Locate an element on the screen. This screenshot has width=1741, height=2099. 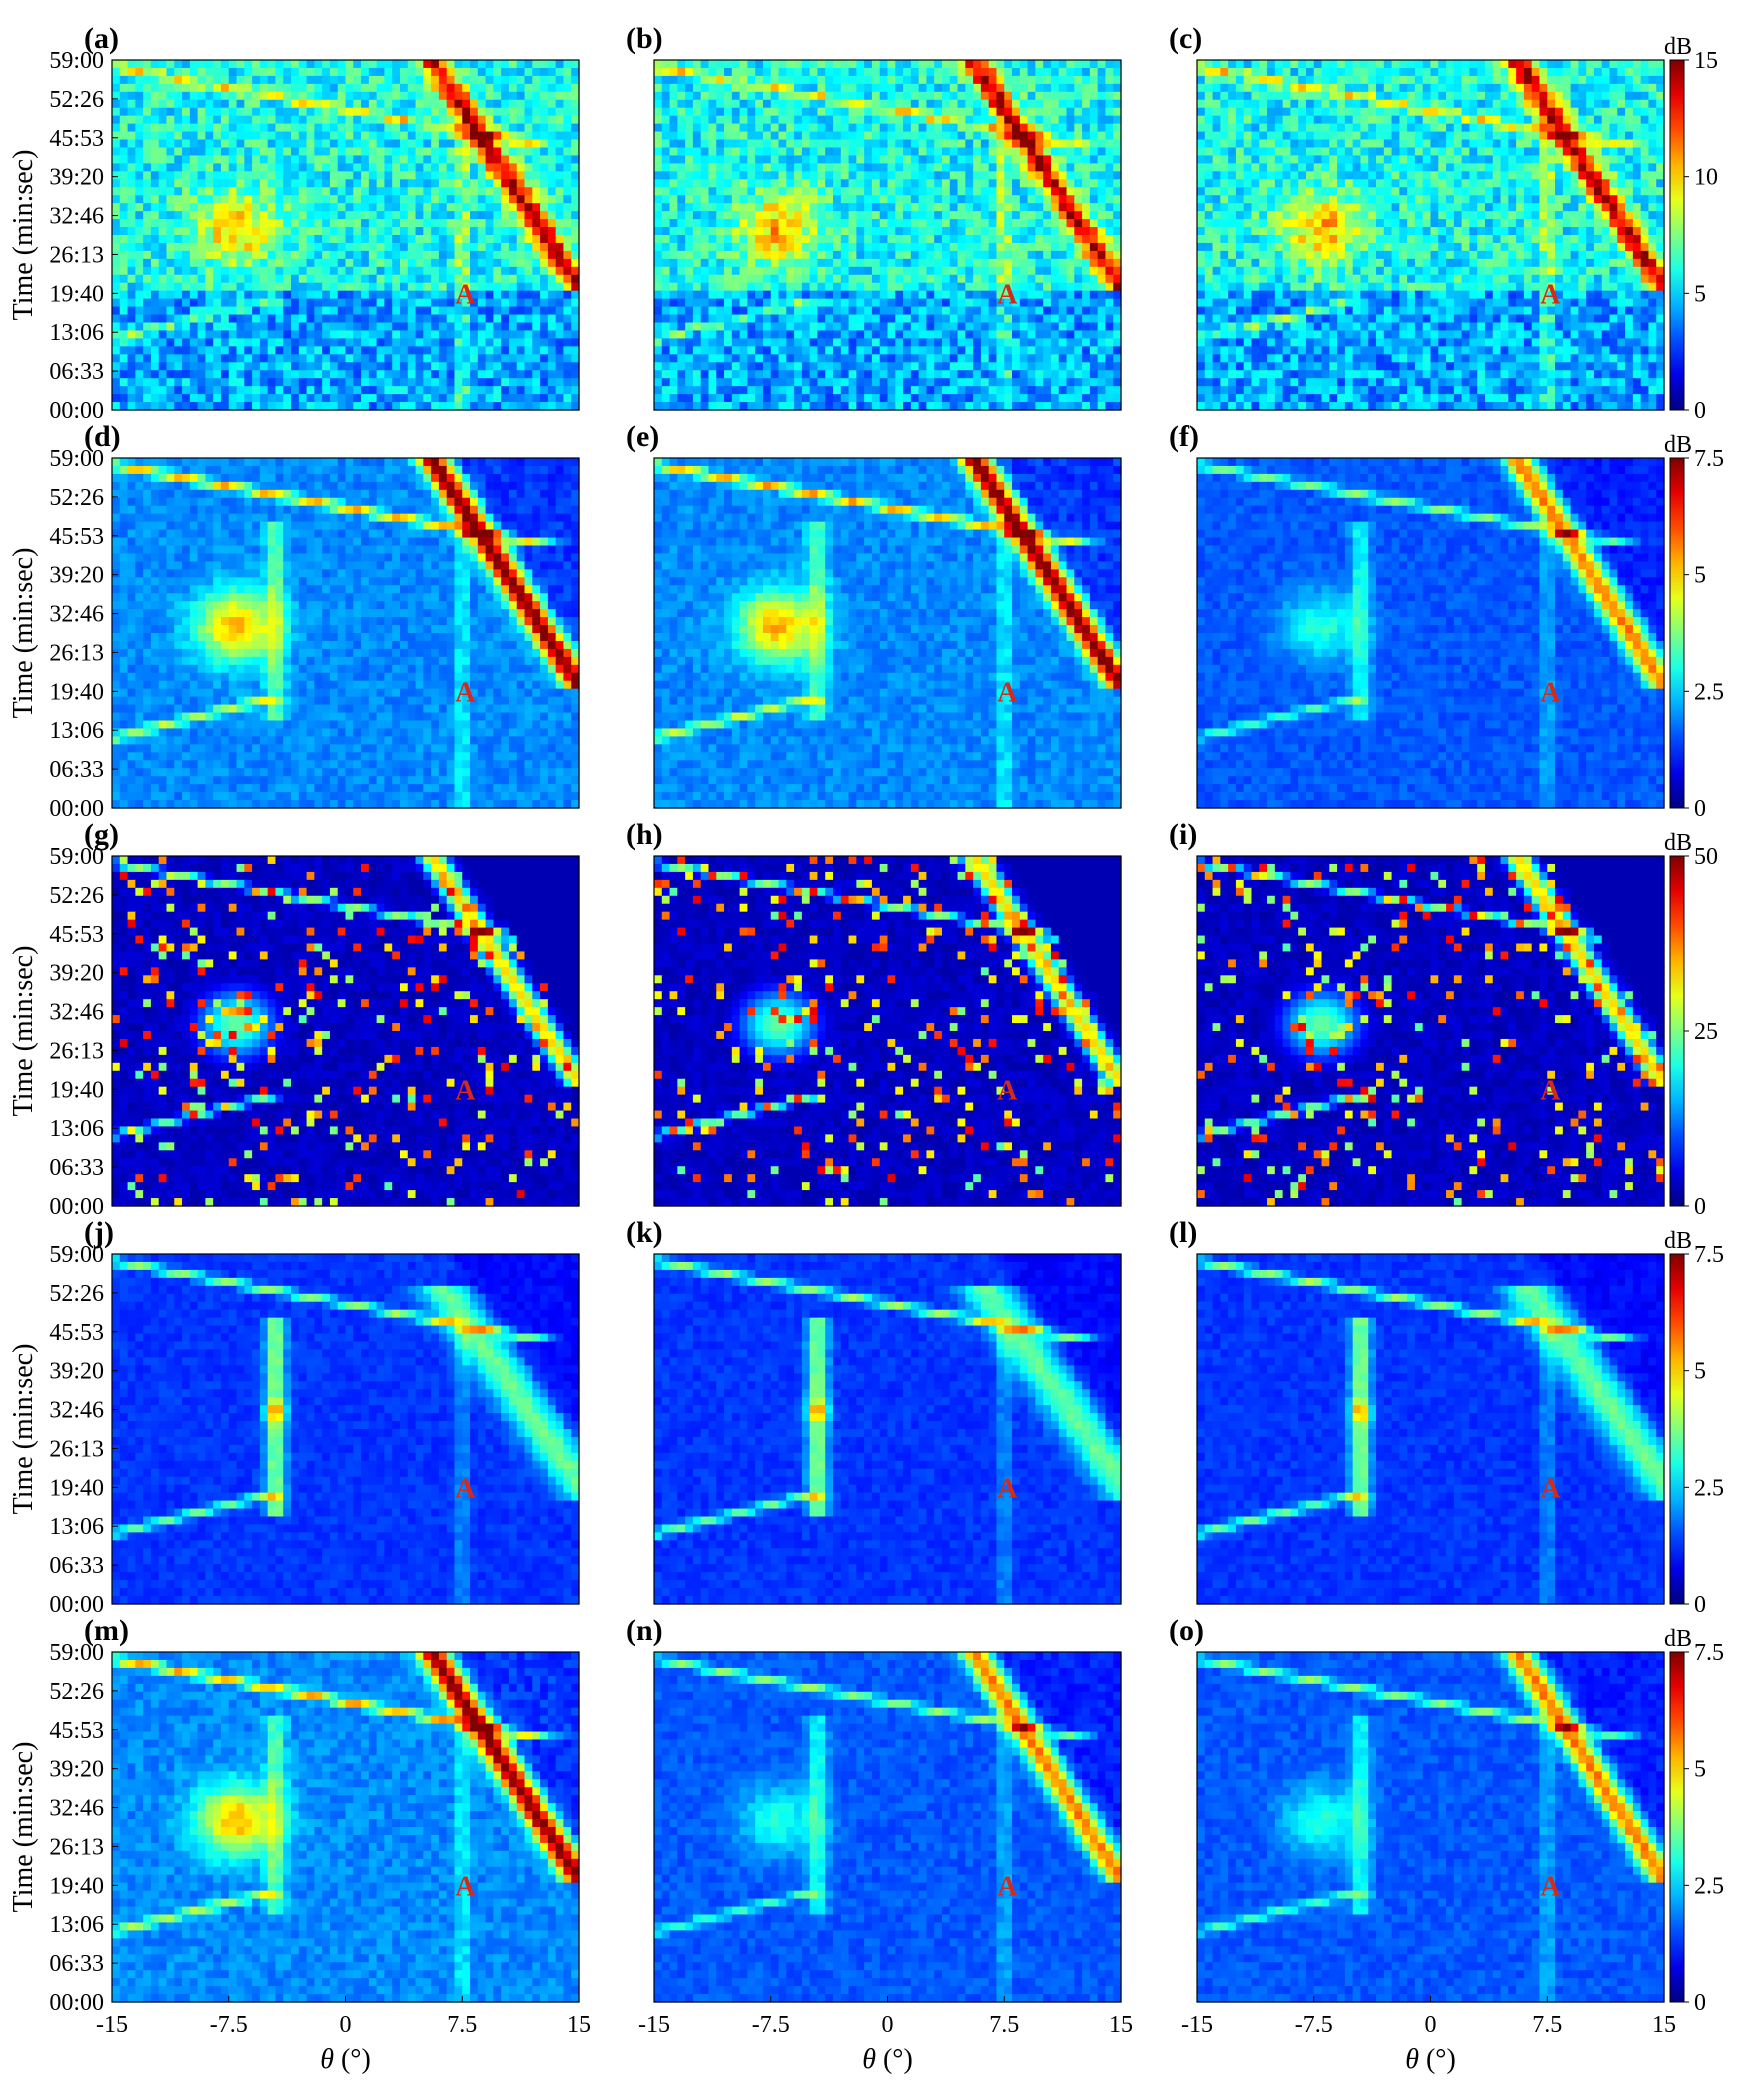
heatmap-cells is located at coordinates (346, 235).